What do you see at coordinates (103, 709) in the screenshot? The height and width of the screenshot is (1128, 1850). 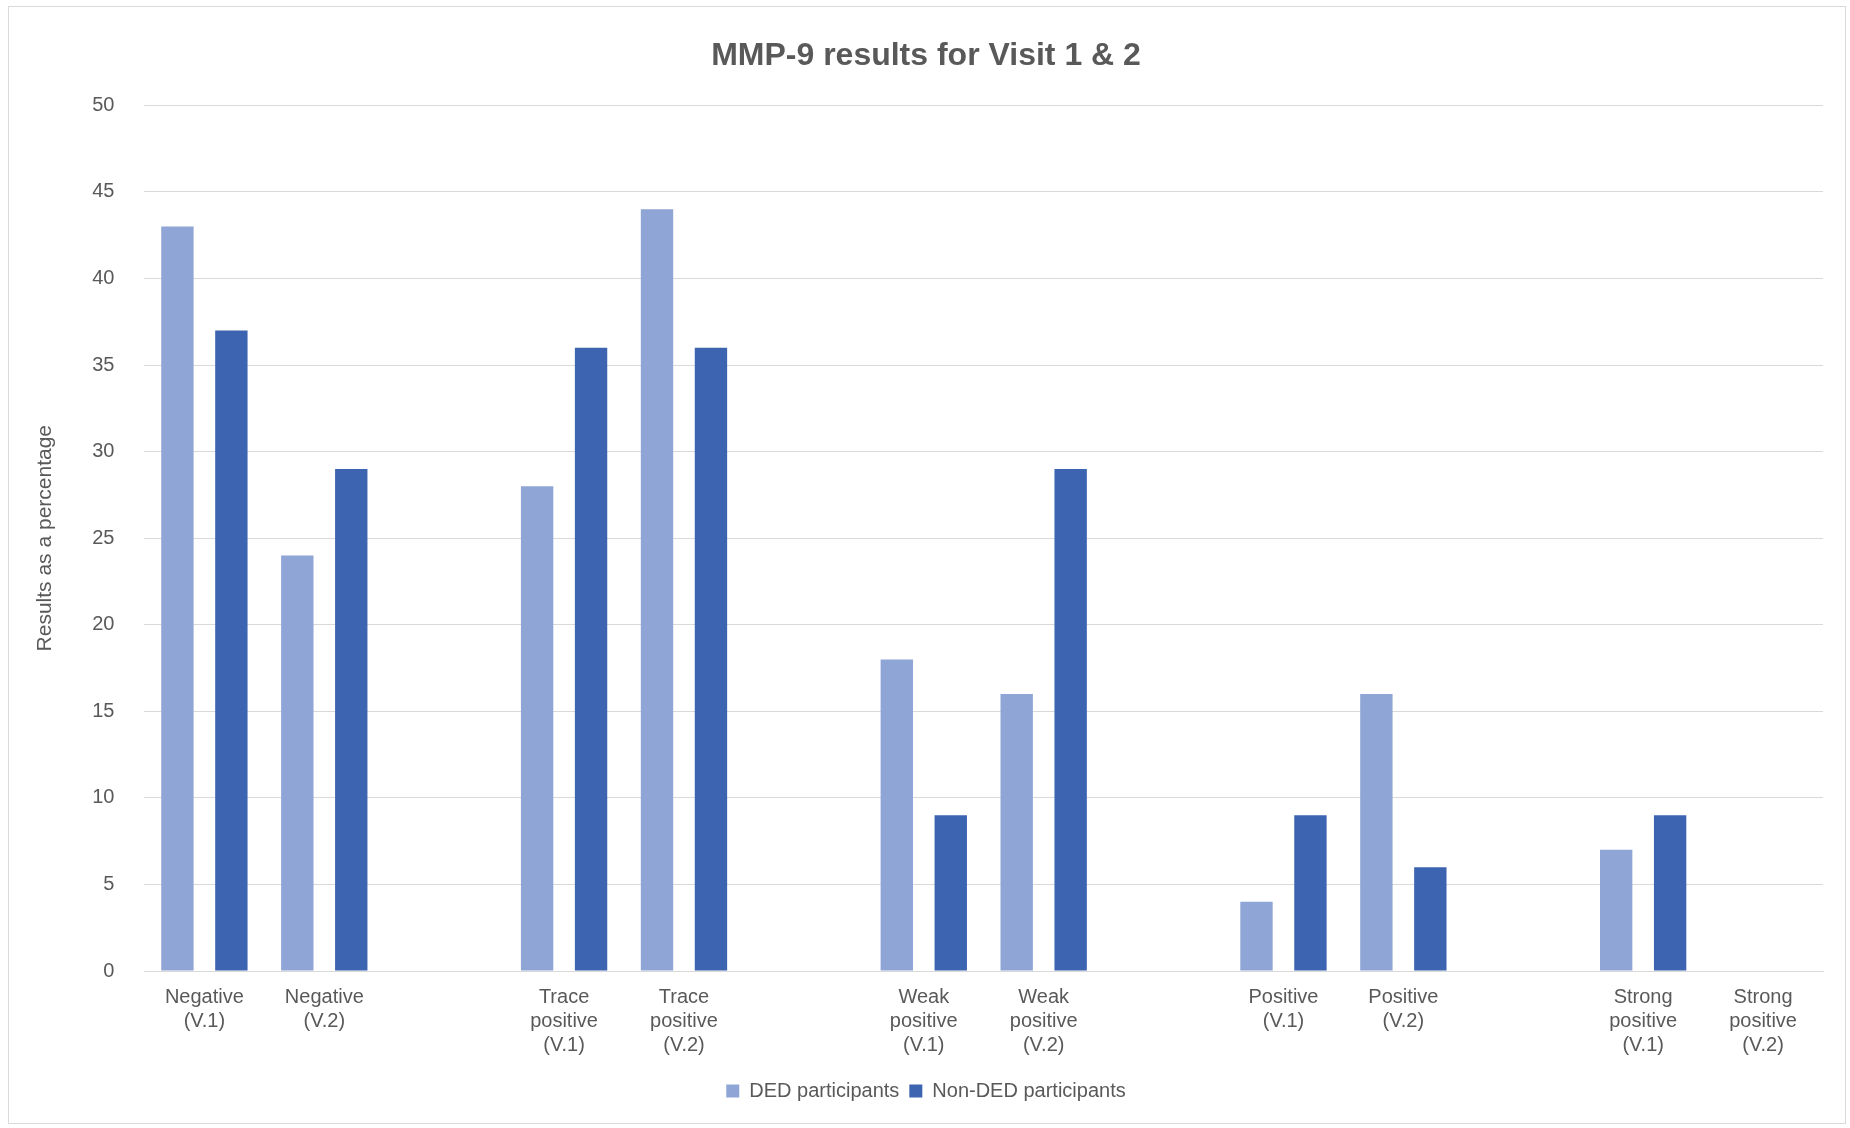 I see `y-tick-label: 15` at bounding box center [103, 709].